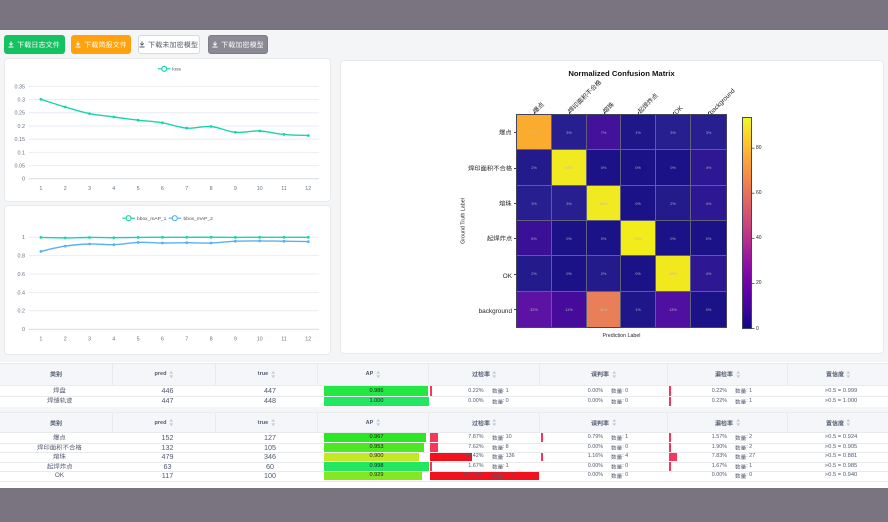 This screenshot has width=888, height=522. Describe the element at coordinates (22, 153) in the screenshot. I see `svg-text: 0.1` at that location.